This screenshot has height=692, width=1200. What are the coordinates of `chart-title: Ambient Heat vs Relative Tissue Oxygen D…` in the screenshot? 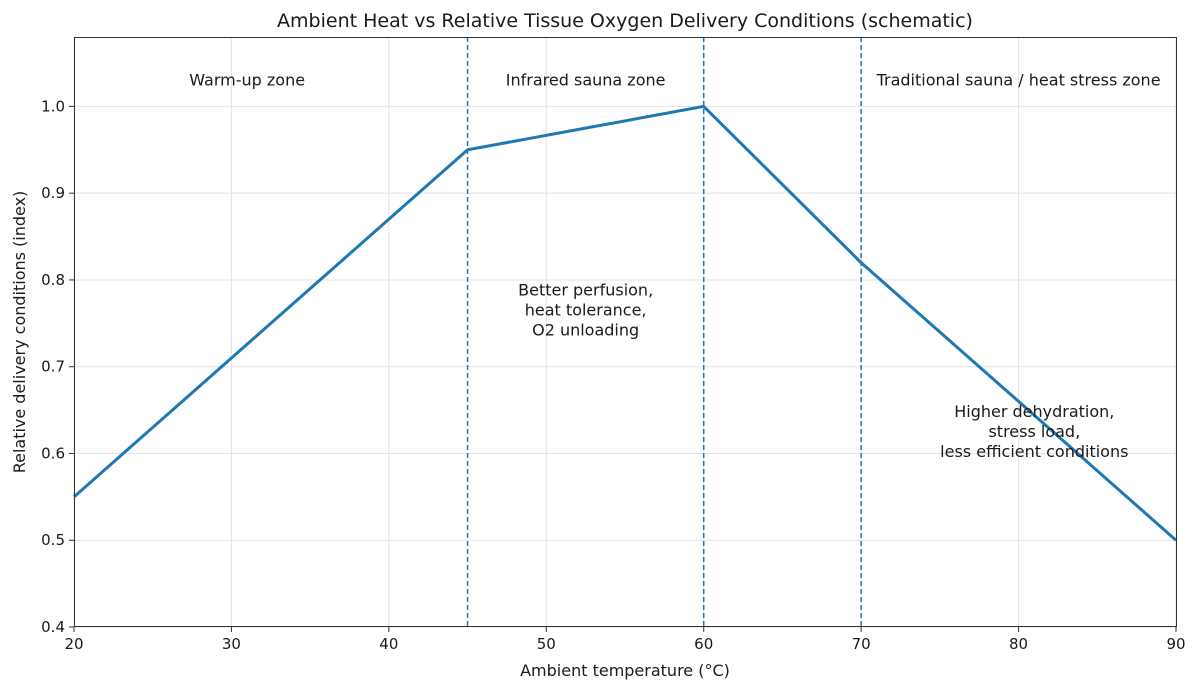 It's located at (625, 21).